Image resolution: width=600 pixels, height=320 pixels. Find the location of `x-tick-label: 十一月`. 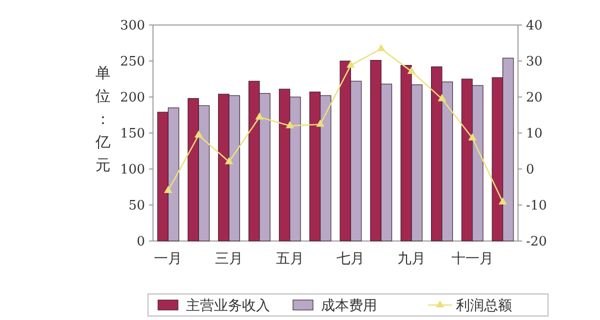

x-tick-label: 十一月 is located at coordinates (472, 259).